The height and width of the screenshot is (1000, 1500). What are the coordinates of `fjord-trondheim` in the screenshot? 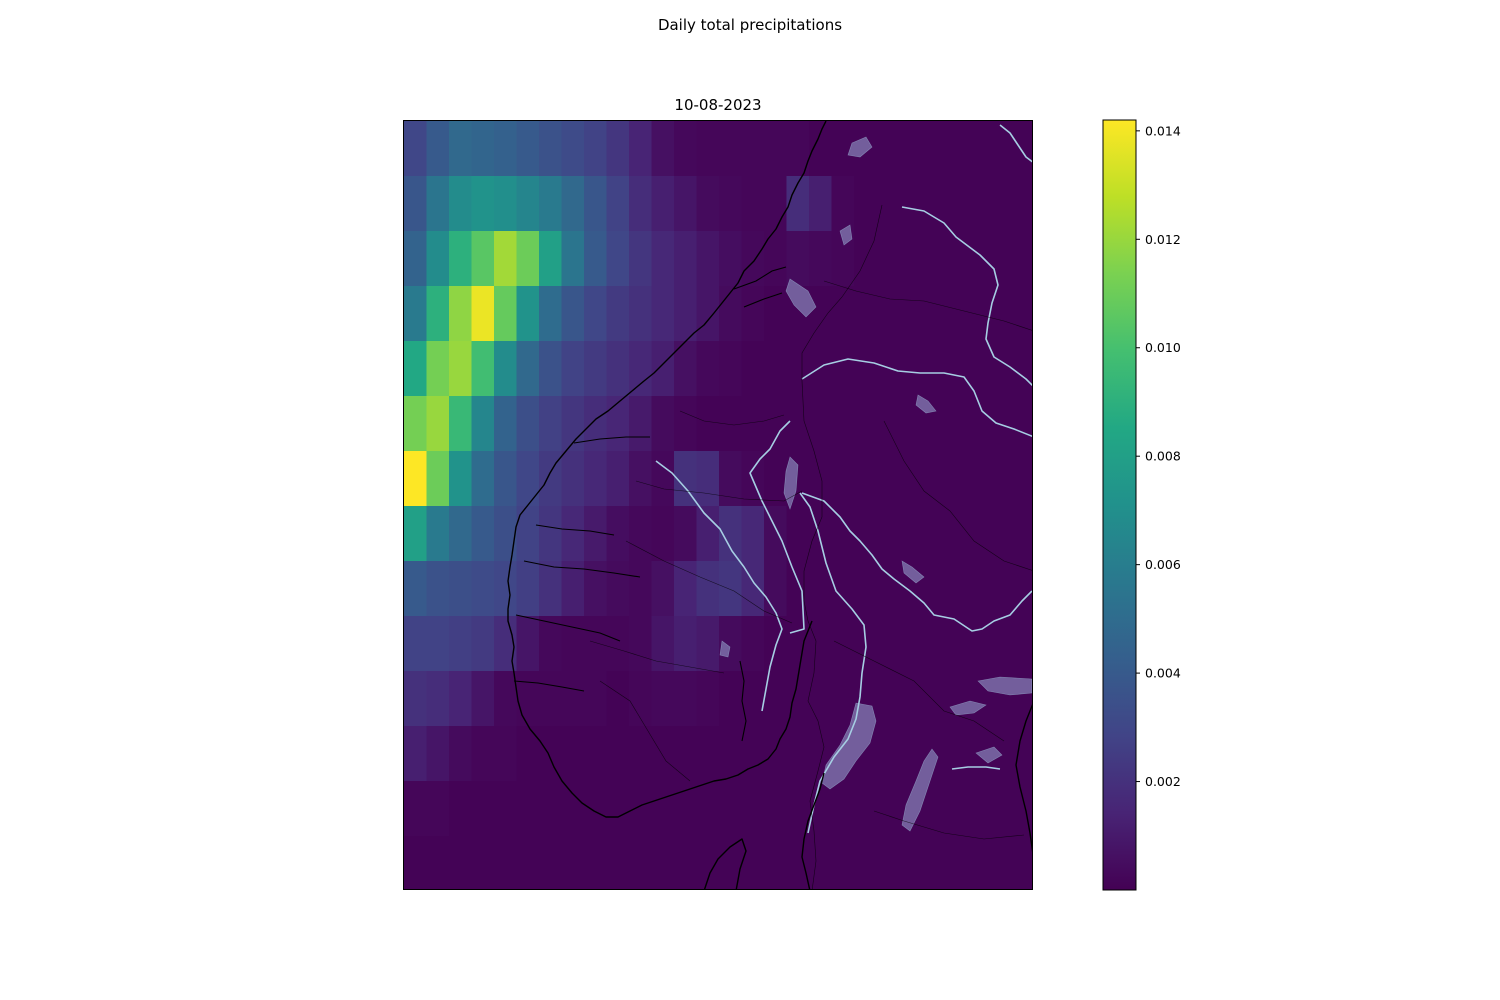 It's located at (760, 287).